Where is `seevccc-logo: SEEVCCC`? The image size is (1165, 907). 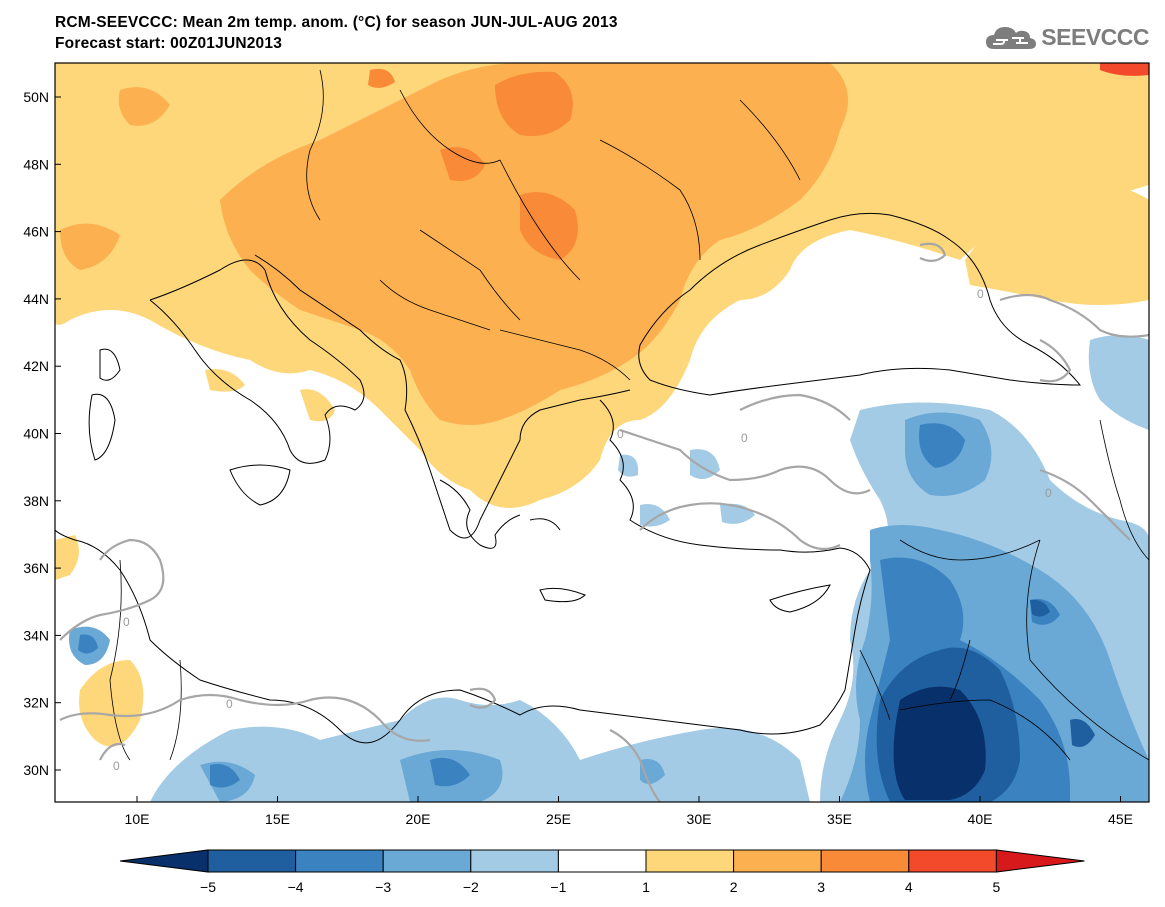 seevccc-logo: SEEVCCC is located at coordinates (1066, 37).